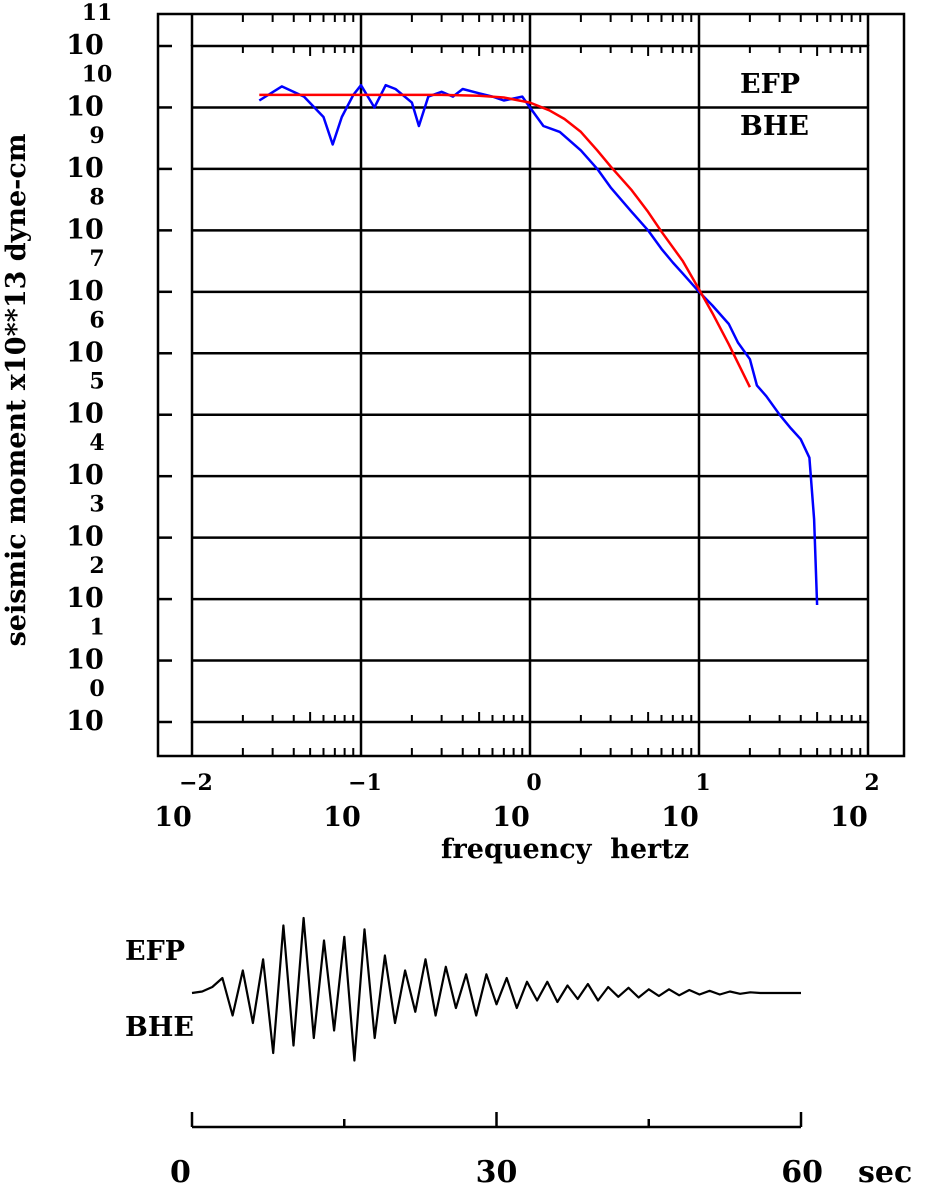 The image size is (928, 1184). Describe the element at coordinates (533, 783) in the screenshot. I see `x-tick-label-exponent: 0` at that location.